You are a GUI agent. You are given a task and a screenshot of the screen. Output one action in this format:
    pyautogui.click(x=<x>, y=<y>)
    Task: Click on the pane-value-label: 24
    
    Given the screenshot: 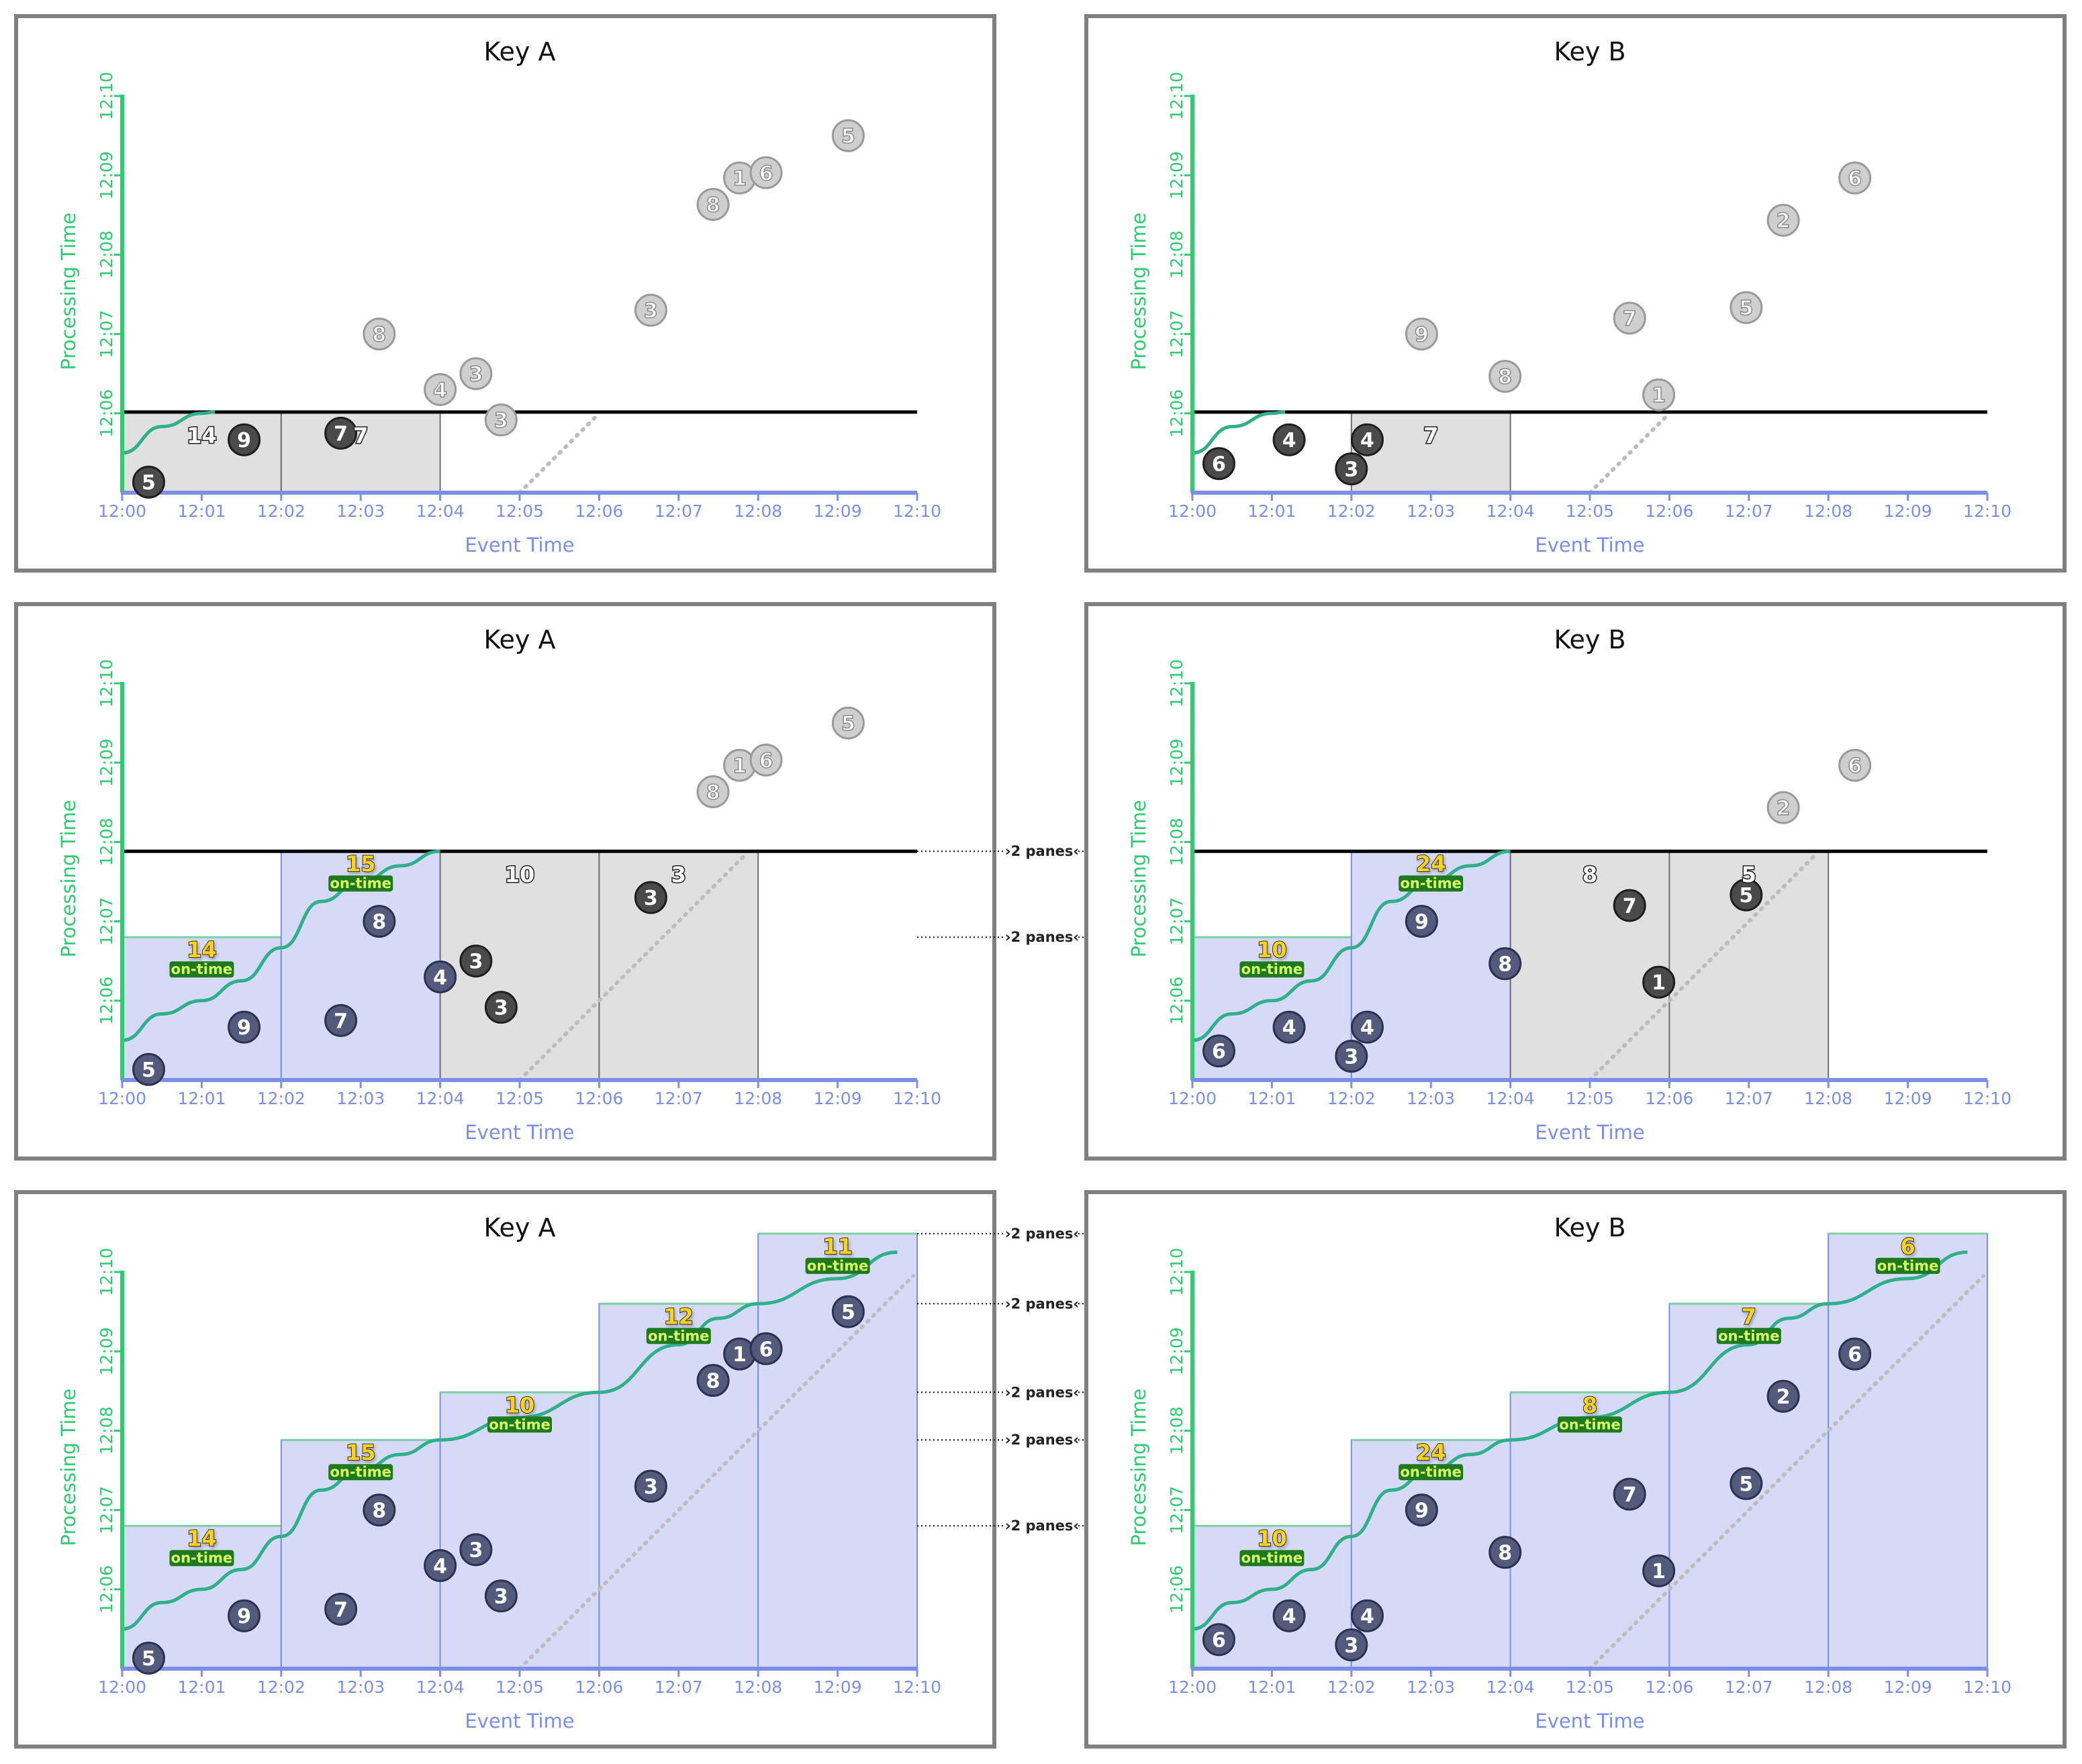 What is the action you would take?
    pyautogui.click(x=1431, y=864)
    